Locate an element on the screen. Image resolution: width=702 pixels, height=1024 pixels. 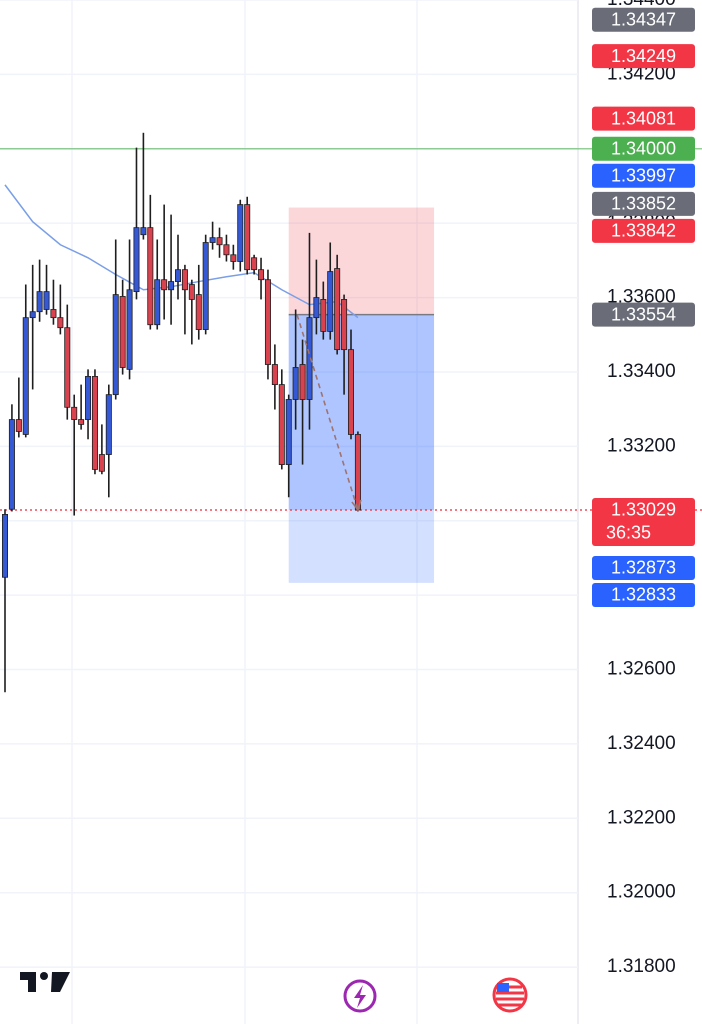
lightning-button is located at coordinates (360, 996).